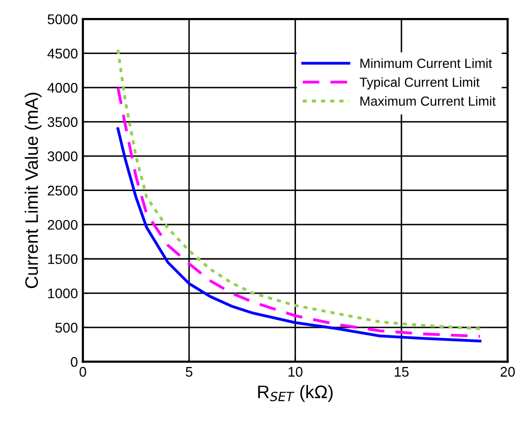 The width and height of the screenshot is (518, 423). Describe the element at coordinates (63, 293) in the screenshot. I see `y-tick-label: 1000` at that location.